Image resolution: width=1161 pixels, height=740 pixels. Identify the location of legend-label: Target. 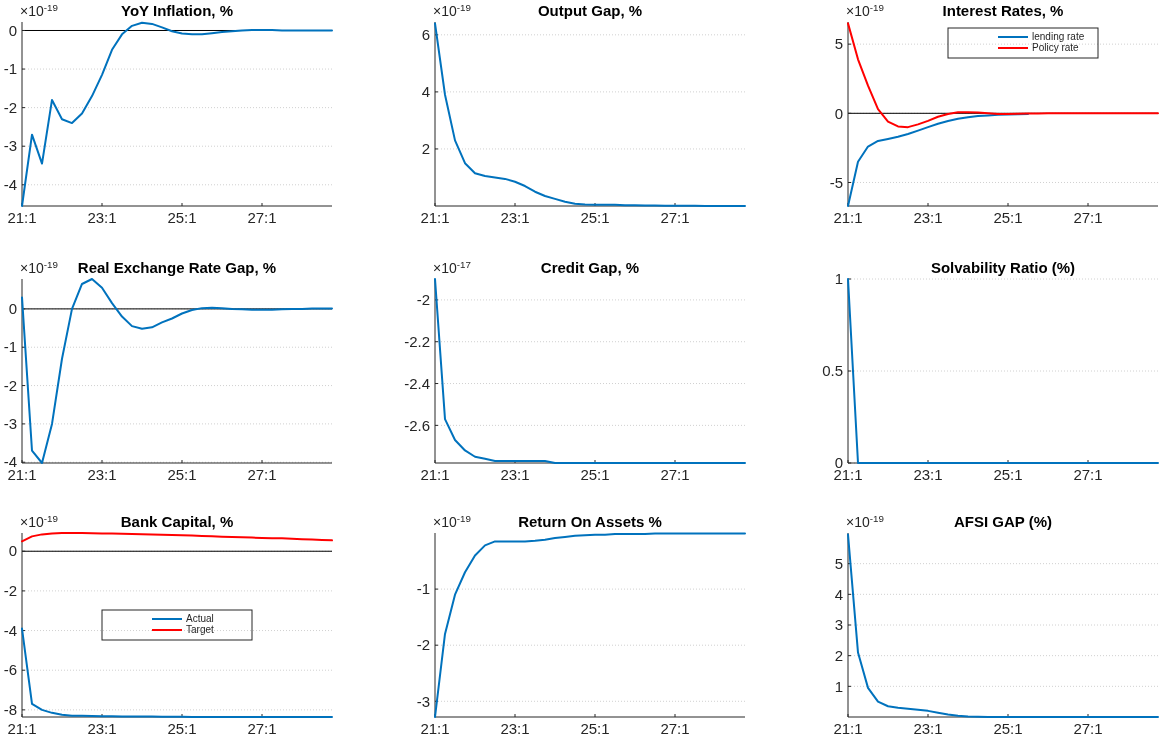
(200, 629).